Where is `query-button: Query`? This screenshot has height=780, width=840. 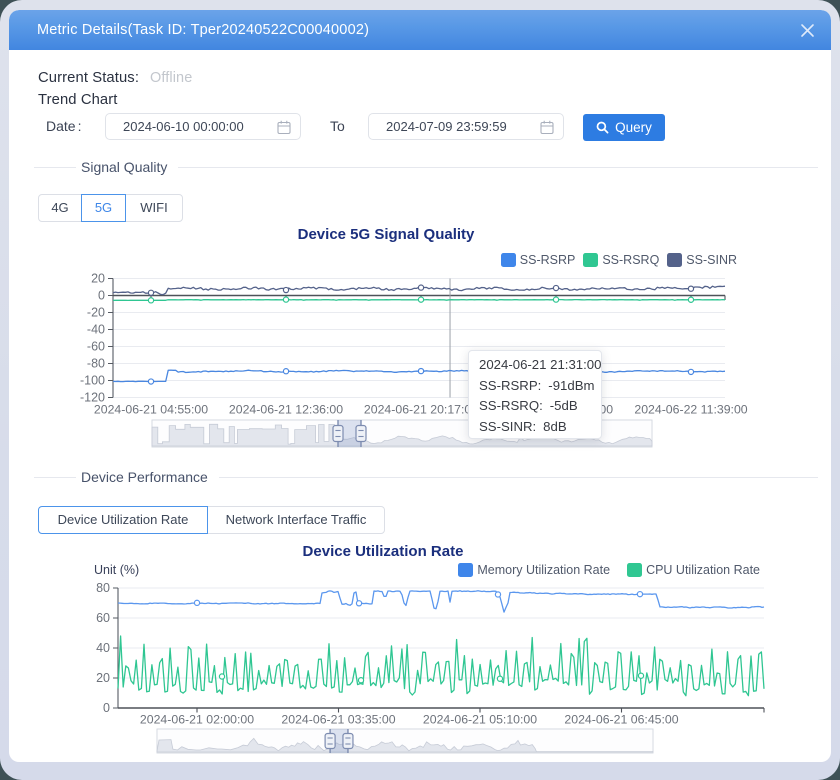
query-button: Query is located at coordinates (624, 127).